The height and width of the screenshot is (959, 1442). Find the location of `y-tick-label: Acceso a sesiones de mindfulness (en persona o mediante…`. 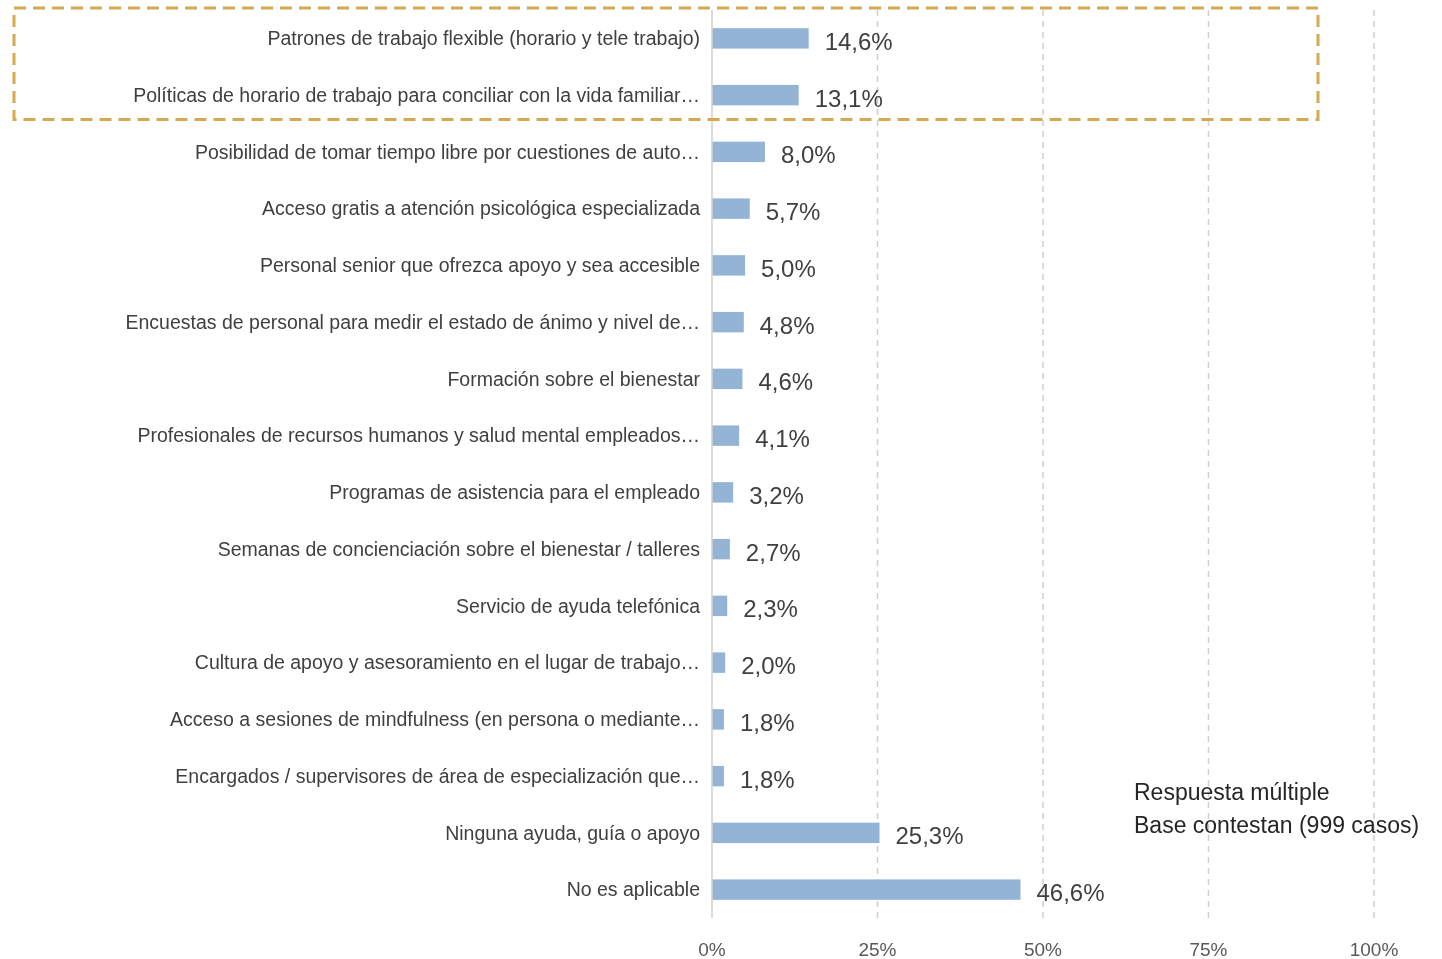

y-tick-label: Acceso a sesiones de mindfulness (en persona o mediante… is located at coordinates (434, 719).